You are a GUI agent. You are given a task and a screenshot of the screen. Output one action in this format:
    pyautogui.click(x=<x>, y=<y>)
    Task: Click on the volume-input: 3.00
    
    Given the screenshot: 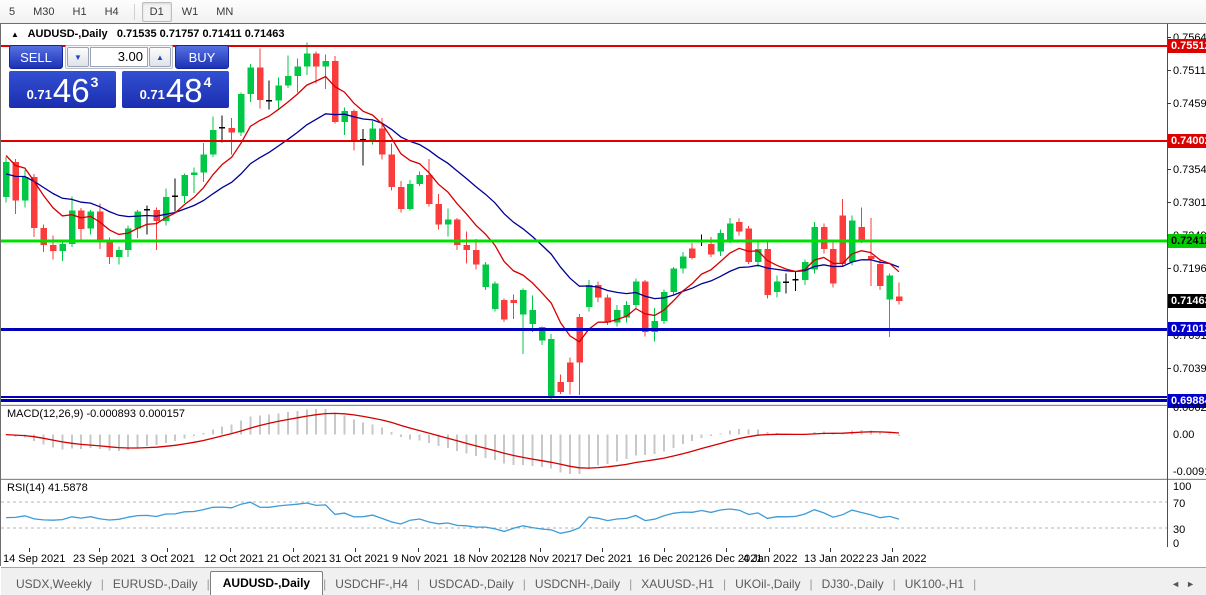 What is the action you would take?
    pyautogui.click(x=119, y=57)
    